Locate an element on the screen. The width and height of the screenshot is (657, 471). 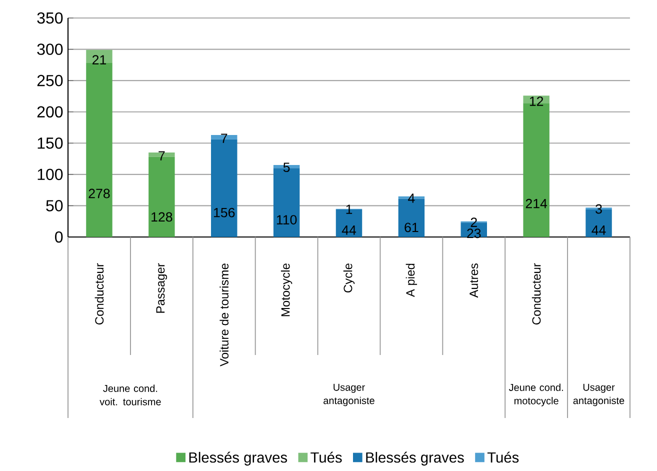
x-tick-label: A pied is located at coordinates (412, 281).